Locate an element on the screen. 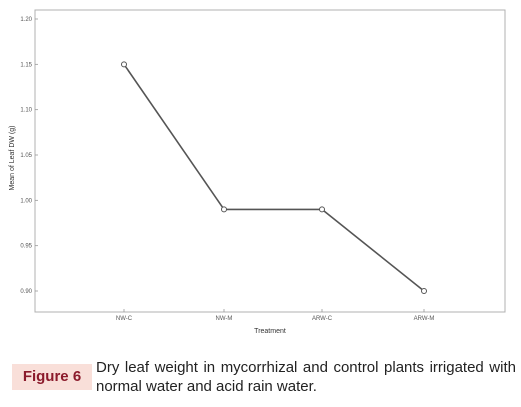 Image resolution: width=521 pixels, height=407 pixels. x-axis-ticks: NW-C NW-M ARW-C ARW-M is located at coordinates (275, 315).